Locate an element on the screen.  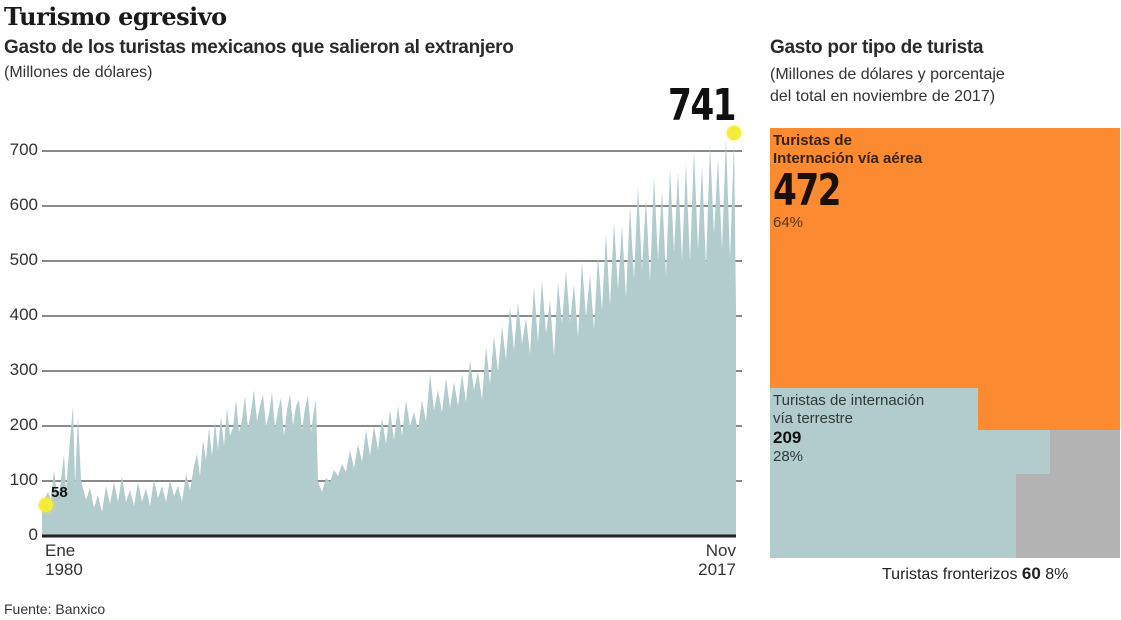
ytick-300: 300 is located at coordinates (23, 369).